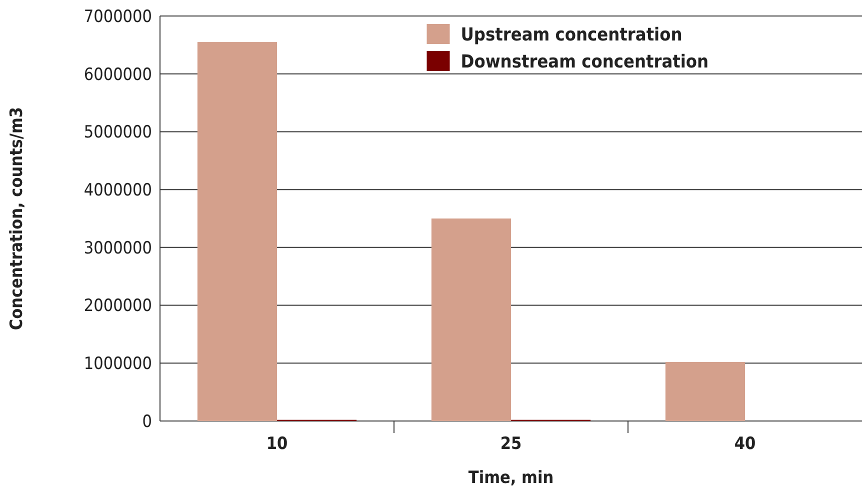  I want to click on y-tick-label: 5000000, so click(118, 132).